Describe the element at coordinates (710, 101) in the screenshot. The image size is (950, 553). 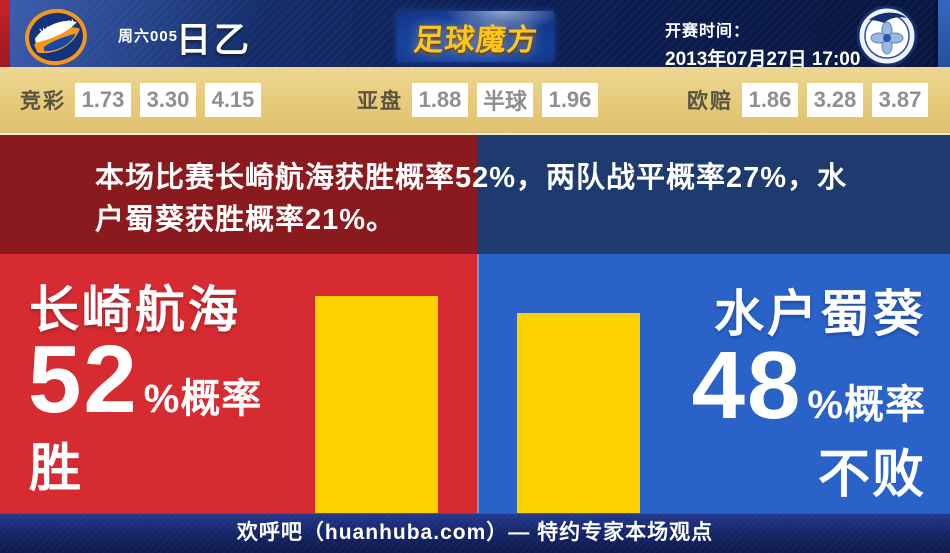
I see `euro-odds-label: 欧赔` at that location.